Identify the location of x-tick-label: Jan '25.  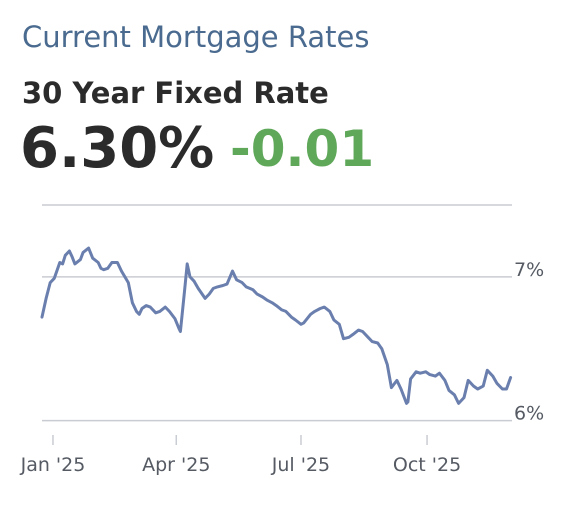
(53, 465).